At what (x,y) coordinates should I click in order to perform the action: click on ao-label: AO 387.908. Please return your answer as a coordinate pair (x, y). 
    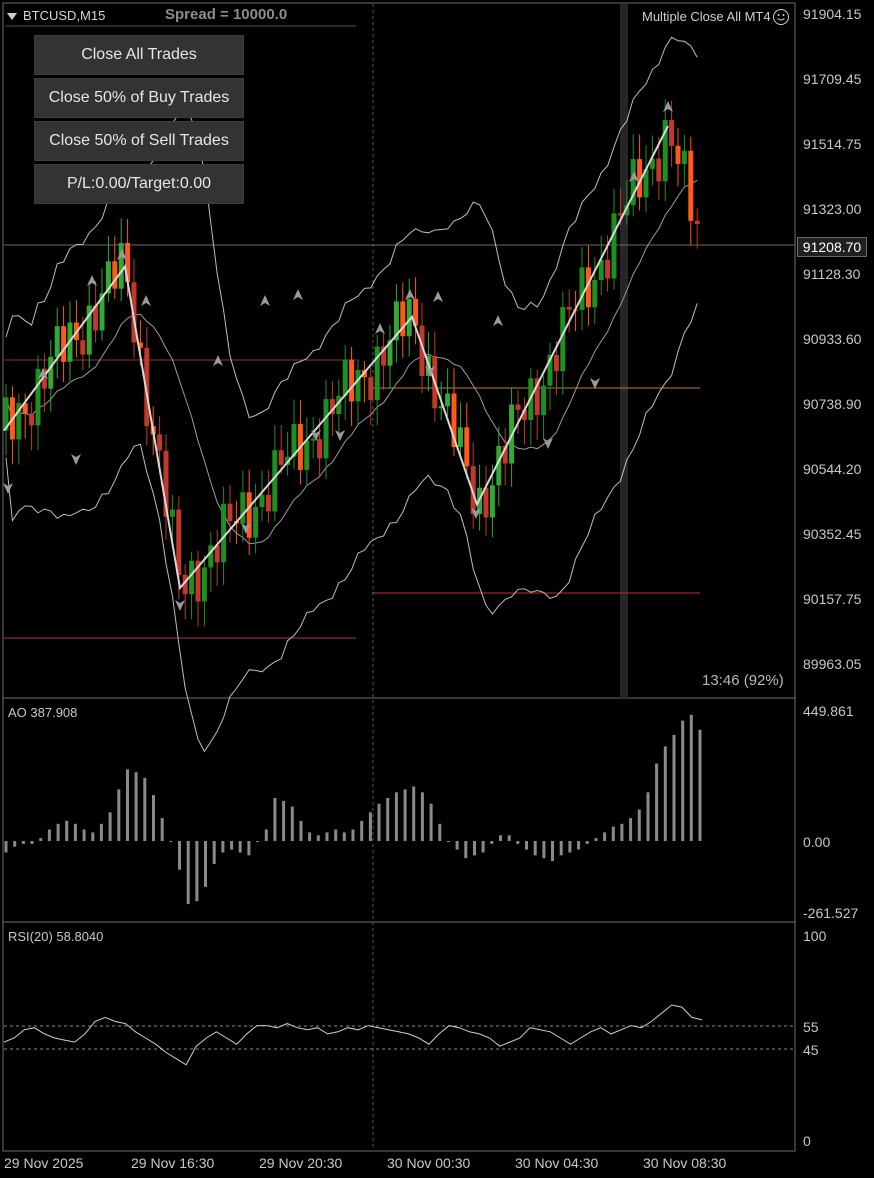
    Looking at the image, I should click on (43, 712).